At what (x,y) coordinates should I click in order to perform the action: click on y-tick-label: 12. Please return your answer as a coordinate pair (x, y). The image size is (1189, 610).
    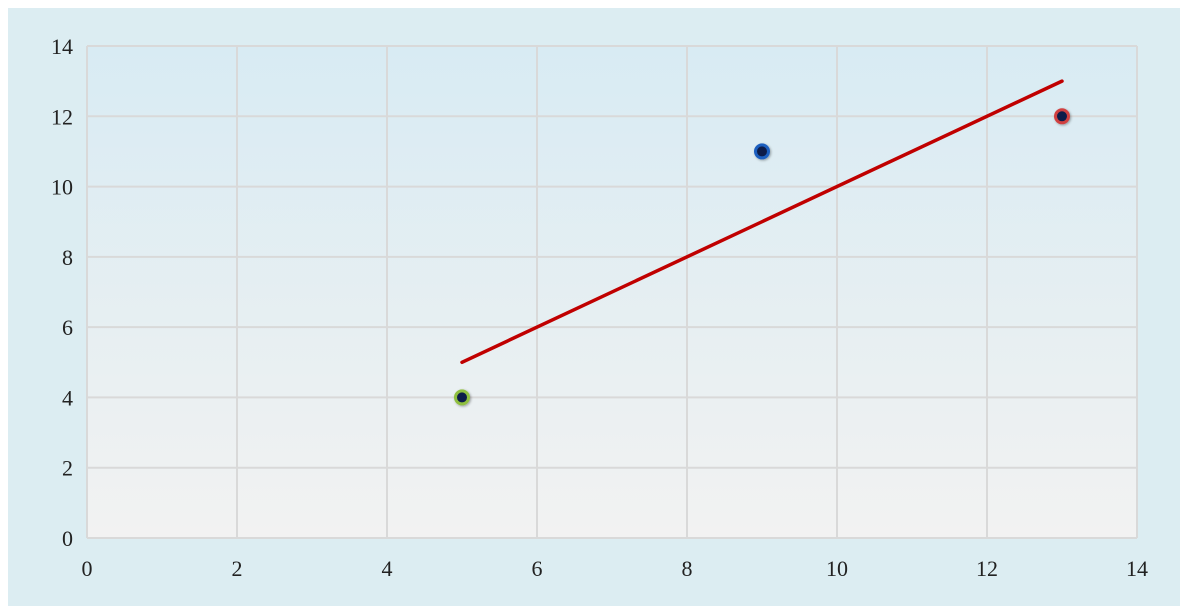
    Looking at the image, I should click on (62, 116).